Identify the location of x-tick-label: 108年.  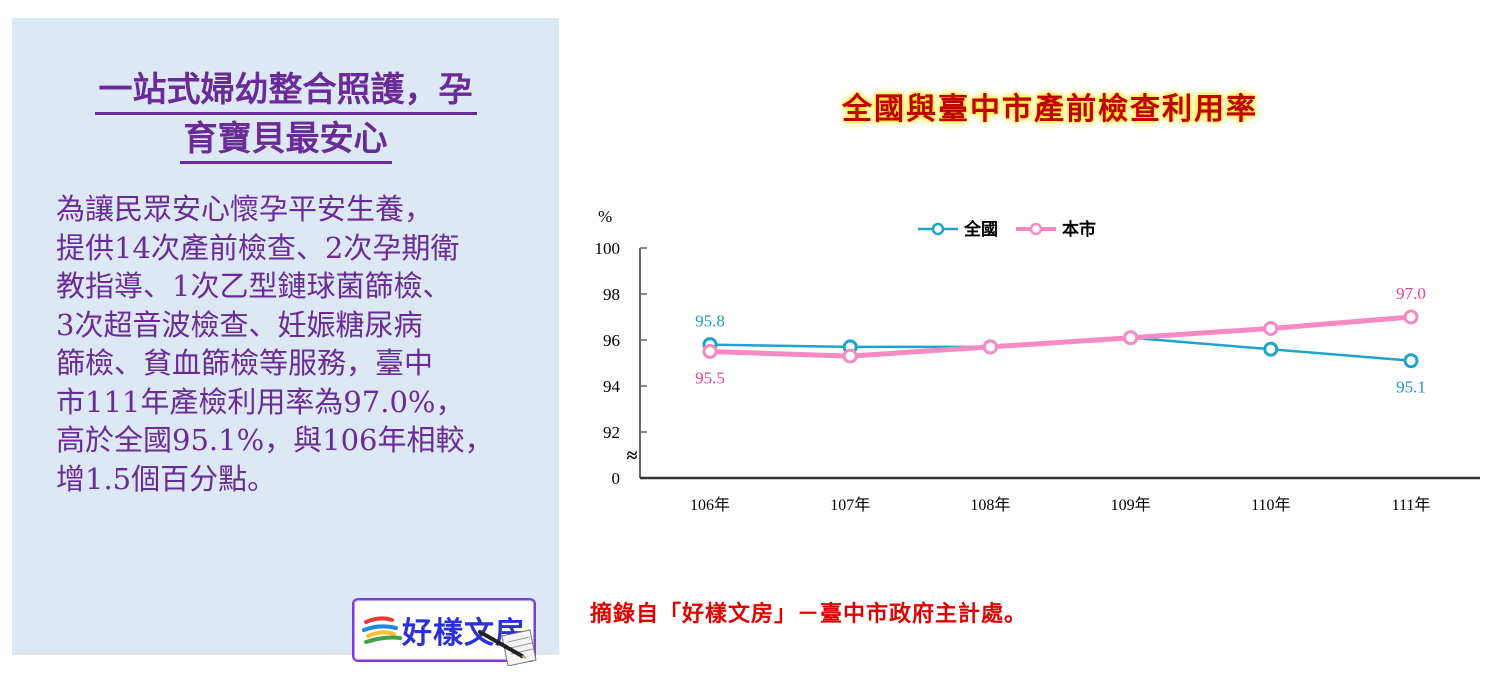
(990, 505).